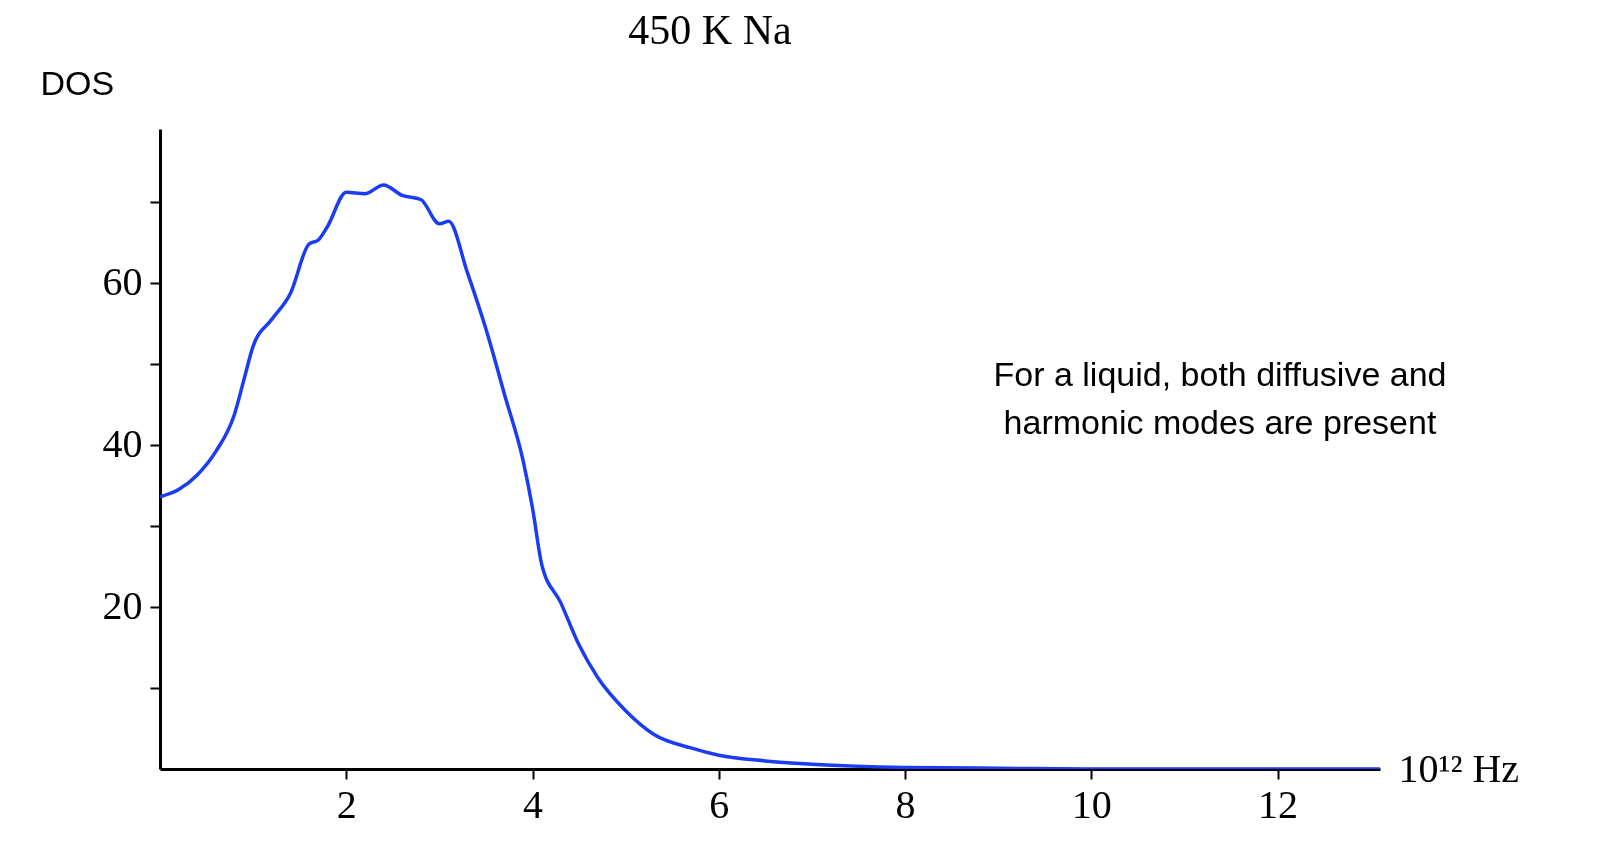  I want to click on y-tick-label: 40, so click(122, 444).